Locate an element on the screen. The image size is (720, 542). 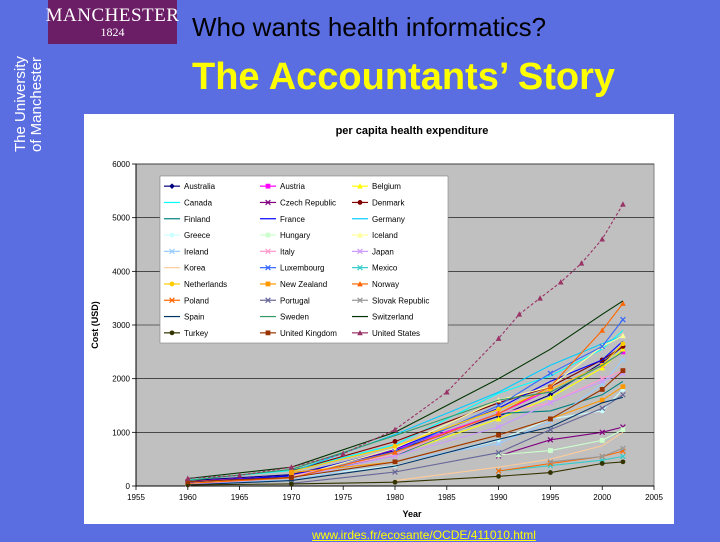
legend-item: Finland is located at coordinates (187, 219).